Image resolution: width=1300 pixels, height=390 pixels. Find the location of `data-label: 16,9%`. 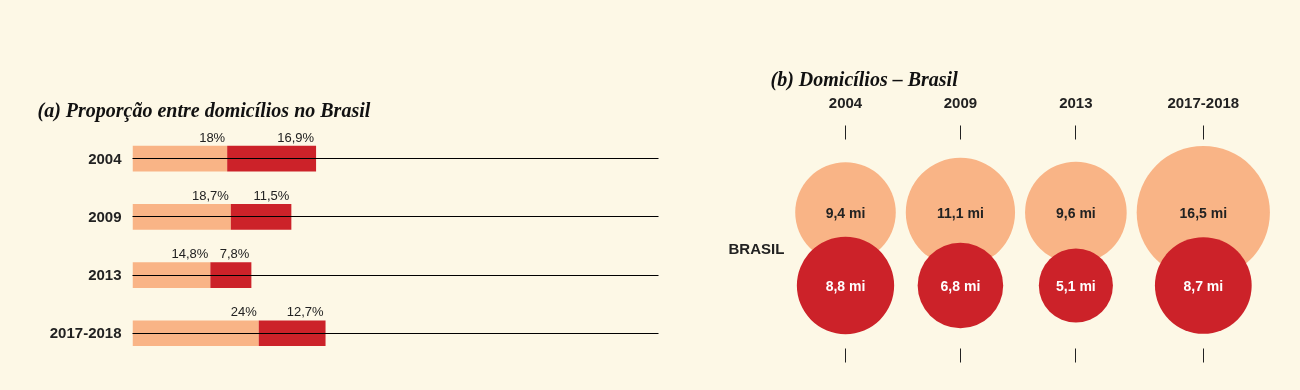

data-label: 16,9% is located at coordinates (296, 137).